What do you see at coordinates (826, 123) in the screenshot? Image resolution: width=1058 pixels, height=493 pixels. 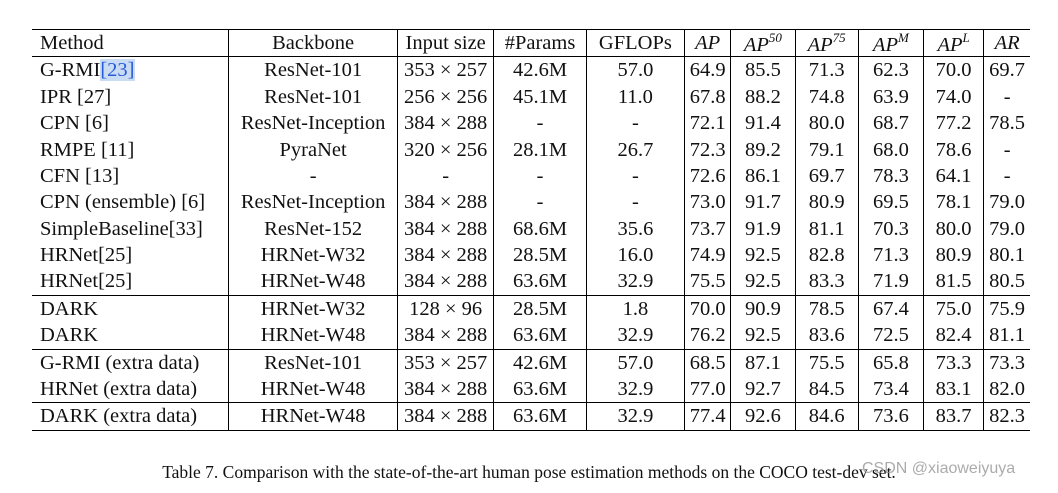 I see `cell-text: 80.0` at bounding box center [826, 123].